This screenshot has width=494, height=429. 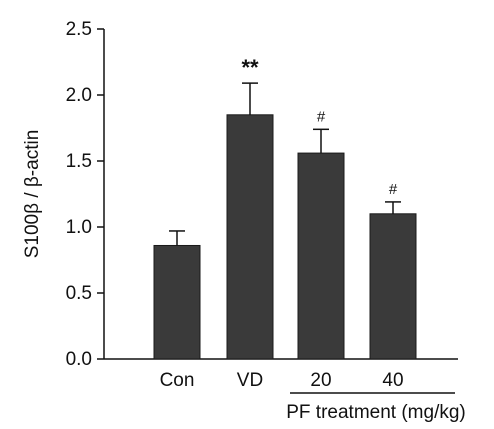 I want to click on significance-marks: ** # #, so click(x=319, y=126).